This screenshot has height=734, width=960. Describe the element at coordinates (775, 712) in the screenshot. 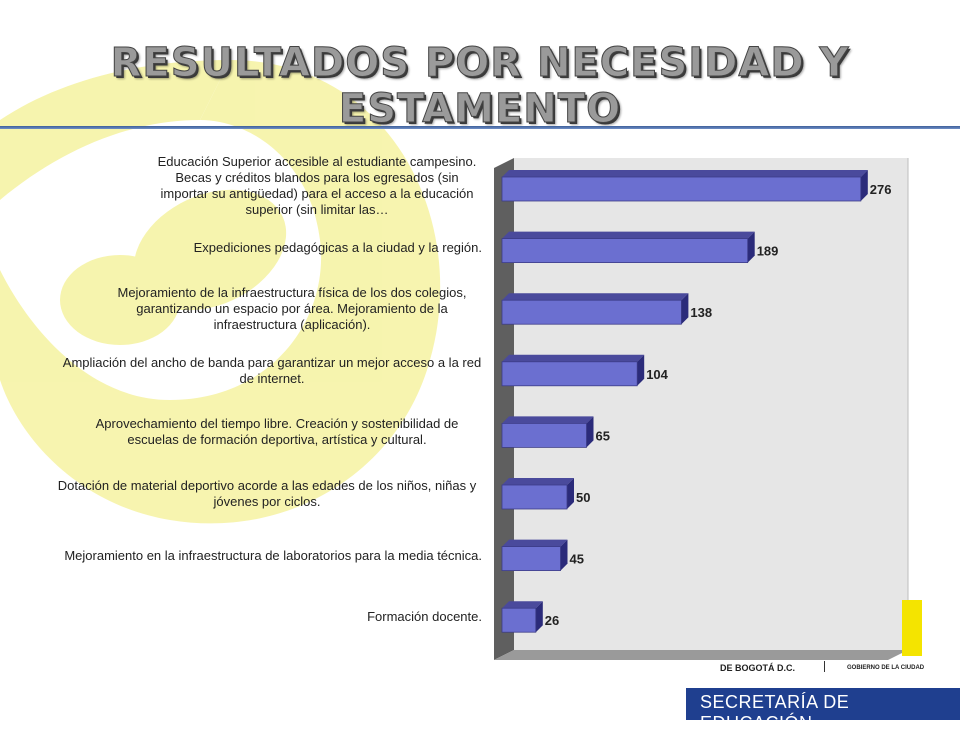

I see `footer-department: SECRETARÍA DE EDUCACIÓN` at that location.